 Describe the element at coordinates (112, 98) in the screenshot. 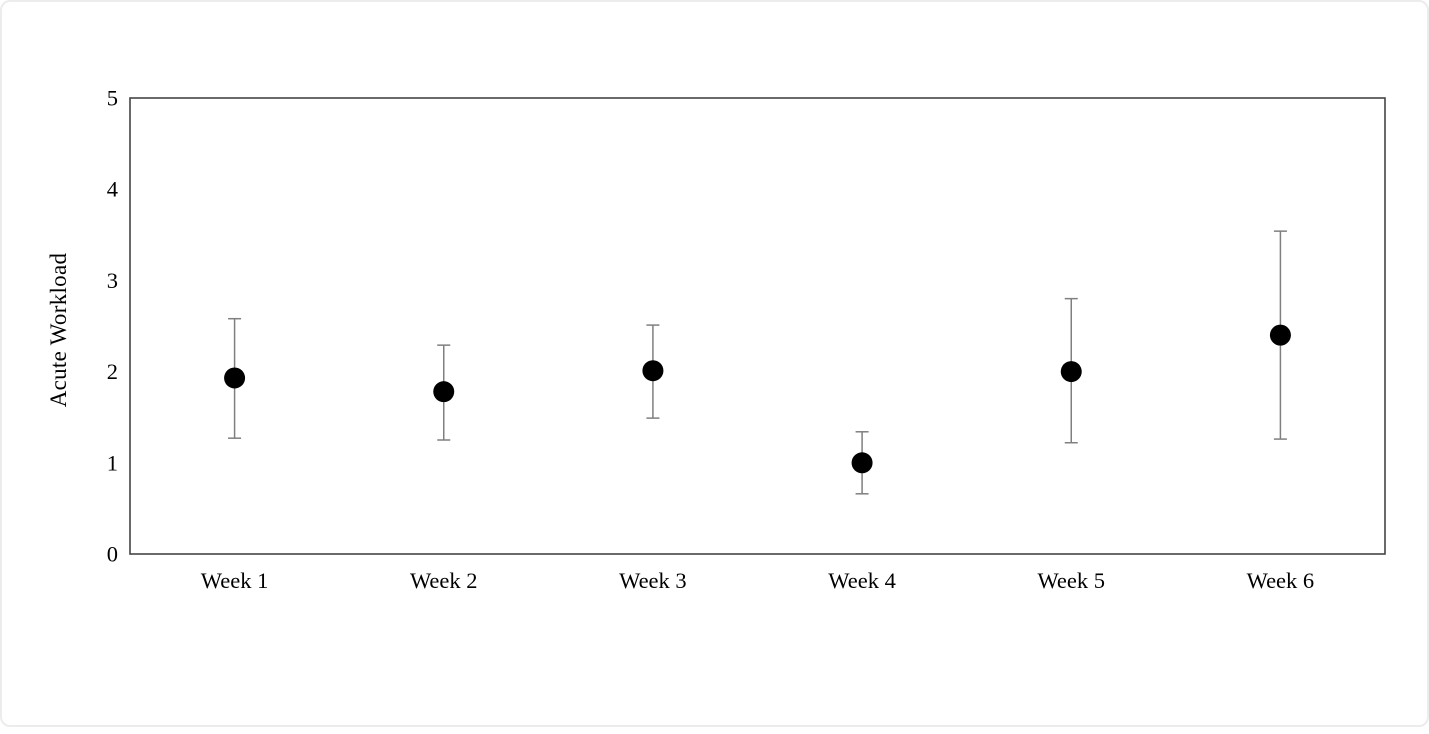

I see `y-tick-label: 5` at that location.